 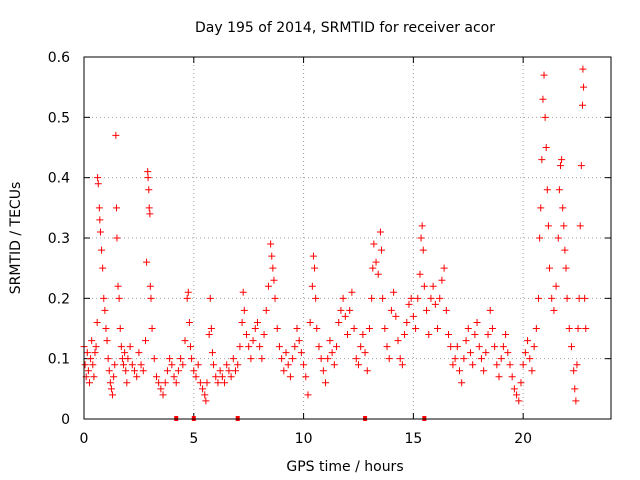 I want to click on y-tick-label: 0.3, so click(x=59, y=239).